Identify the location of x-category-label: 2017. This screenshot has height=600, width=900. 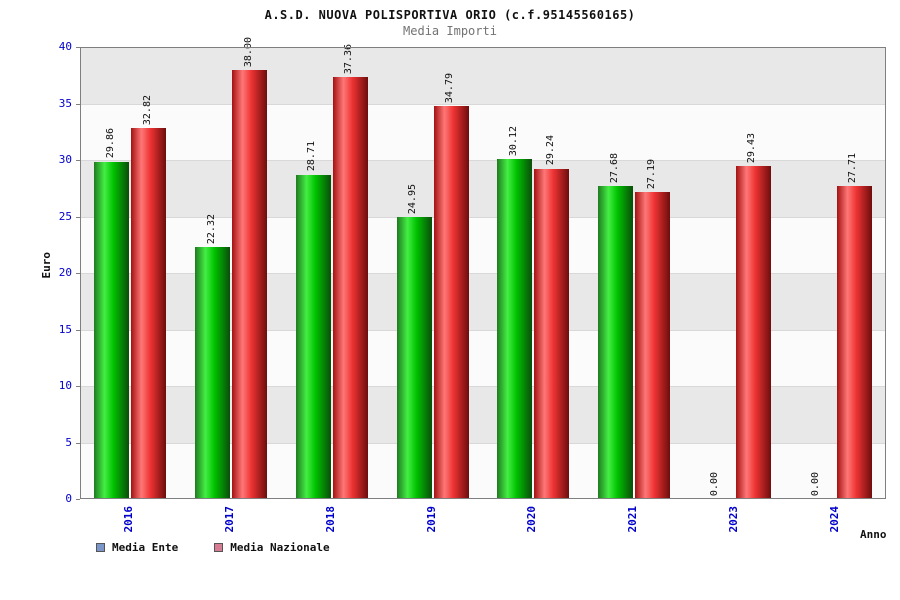
(230, 519).